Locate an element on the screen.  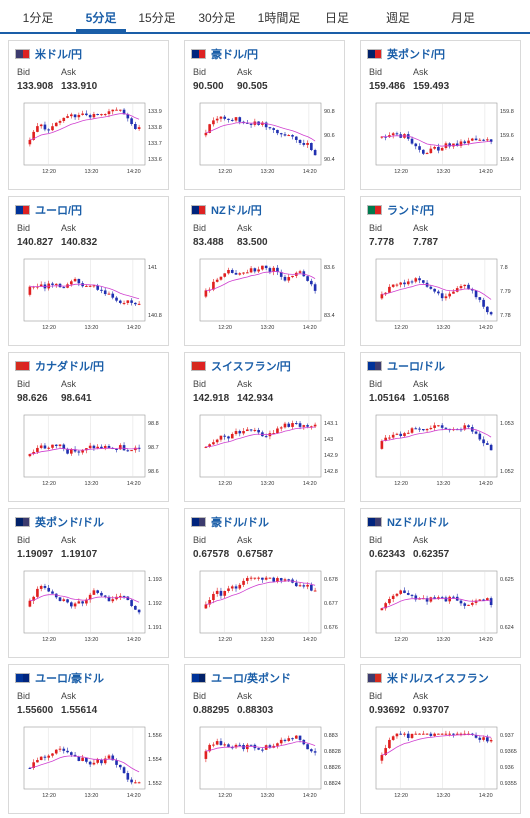
candlestick-chart: 0.937 0.9365 0.936 0.9355 12:20 13:20 14:20 is located at coordinates (441, 765).